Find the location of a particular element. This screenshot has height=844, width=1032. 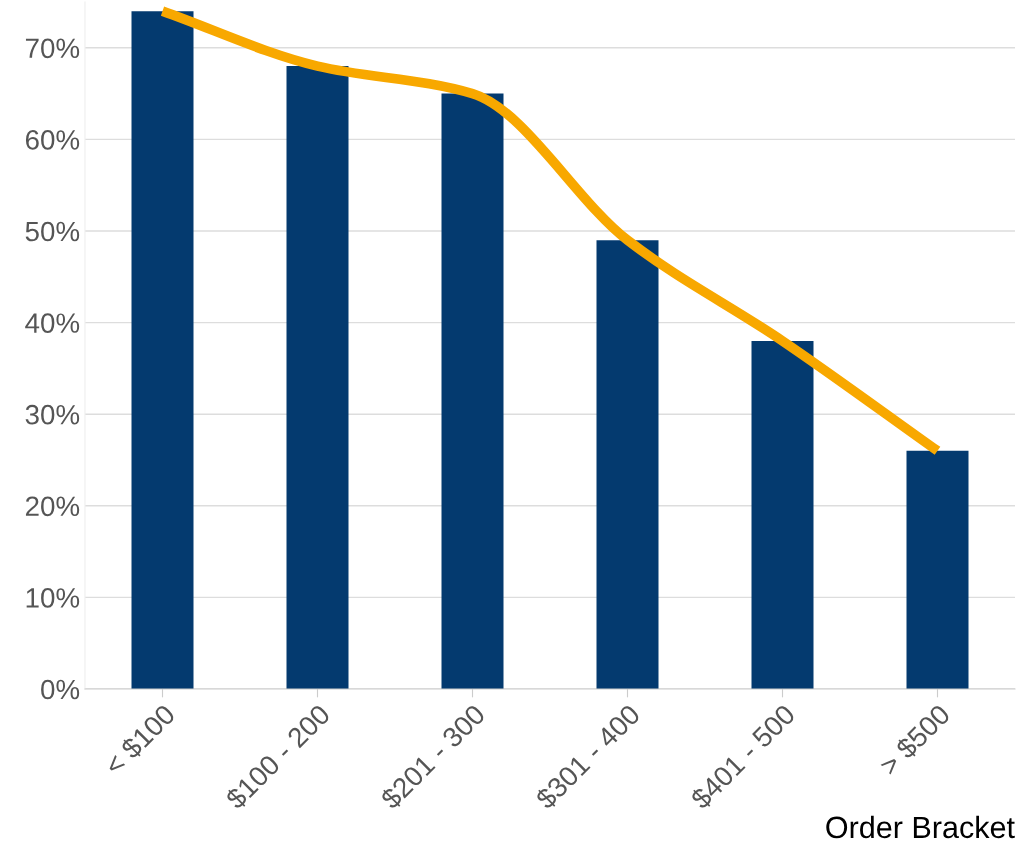

y-tick-label: 40% is located at coordinates (52, 323).